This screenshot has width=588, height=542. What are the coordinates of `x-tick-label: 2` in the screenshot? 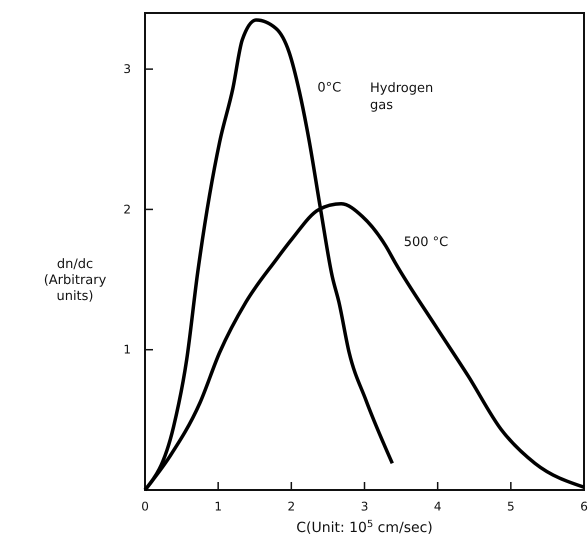 It's located at (292, 507).